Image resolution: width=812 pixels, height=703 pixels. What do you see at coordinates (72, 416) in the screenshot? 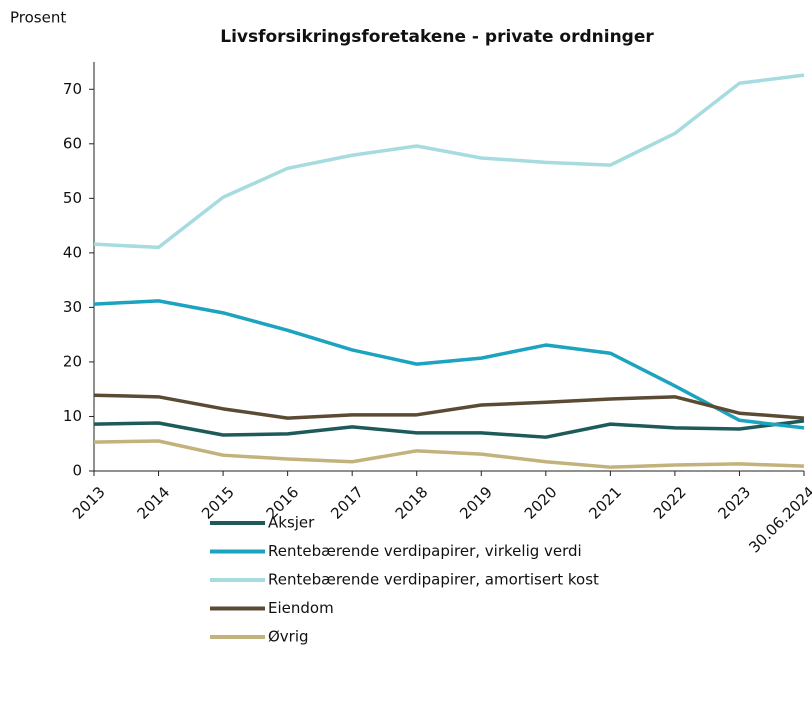
I see `y-tick-label: 10` at bounding box center [72, 416].